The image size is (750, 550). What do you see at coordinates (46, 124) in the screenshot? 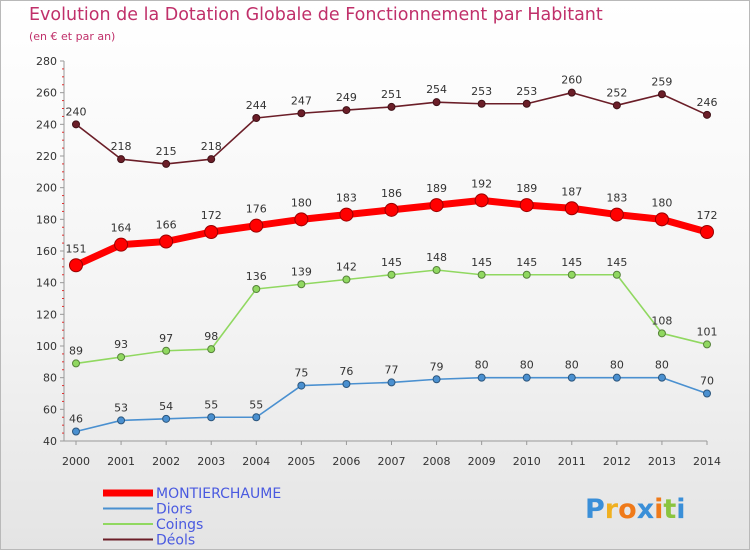
I see `y-tick-label: 240` at bounding box center [46, 124].